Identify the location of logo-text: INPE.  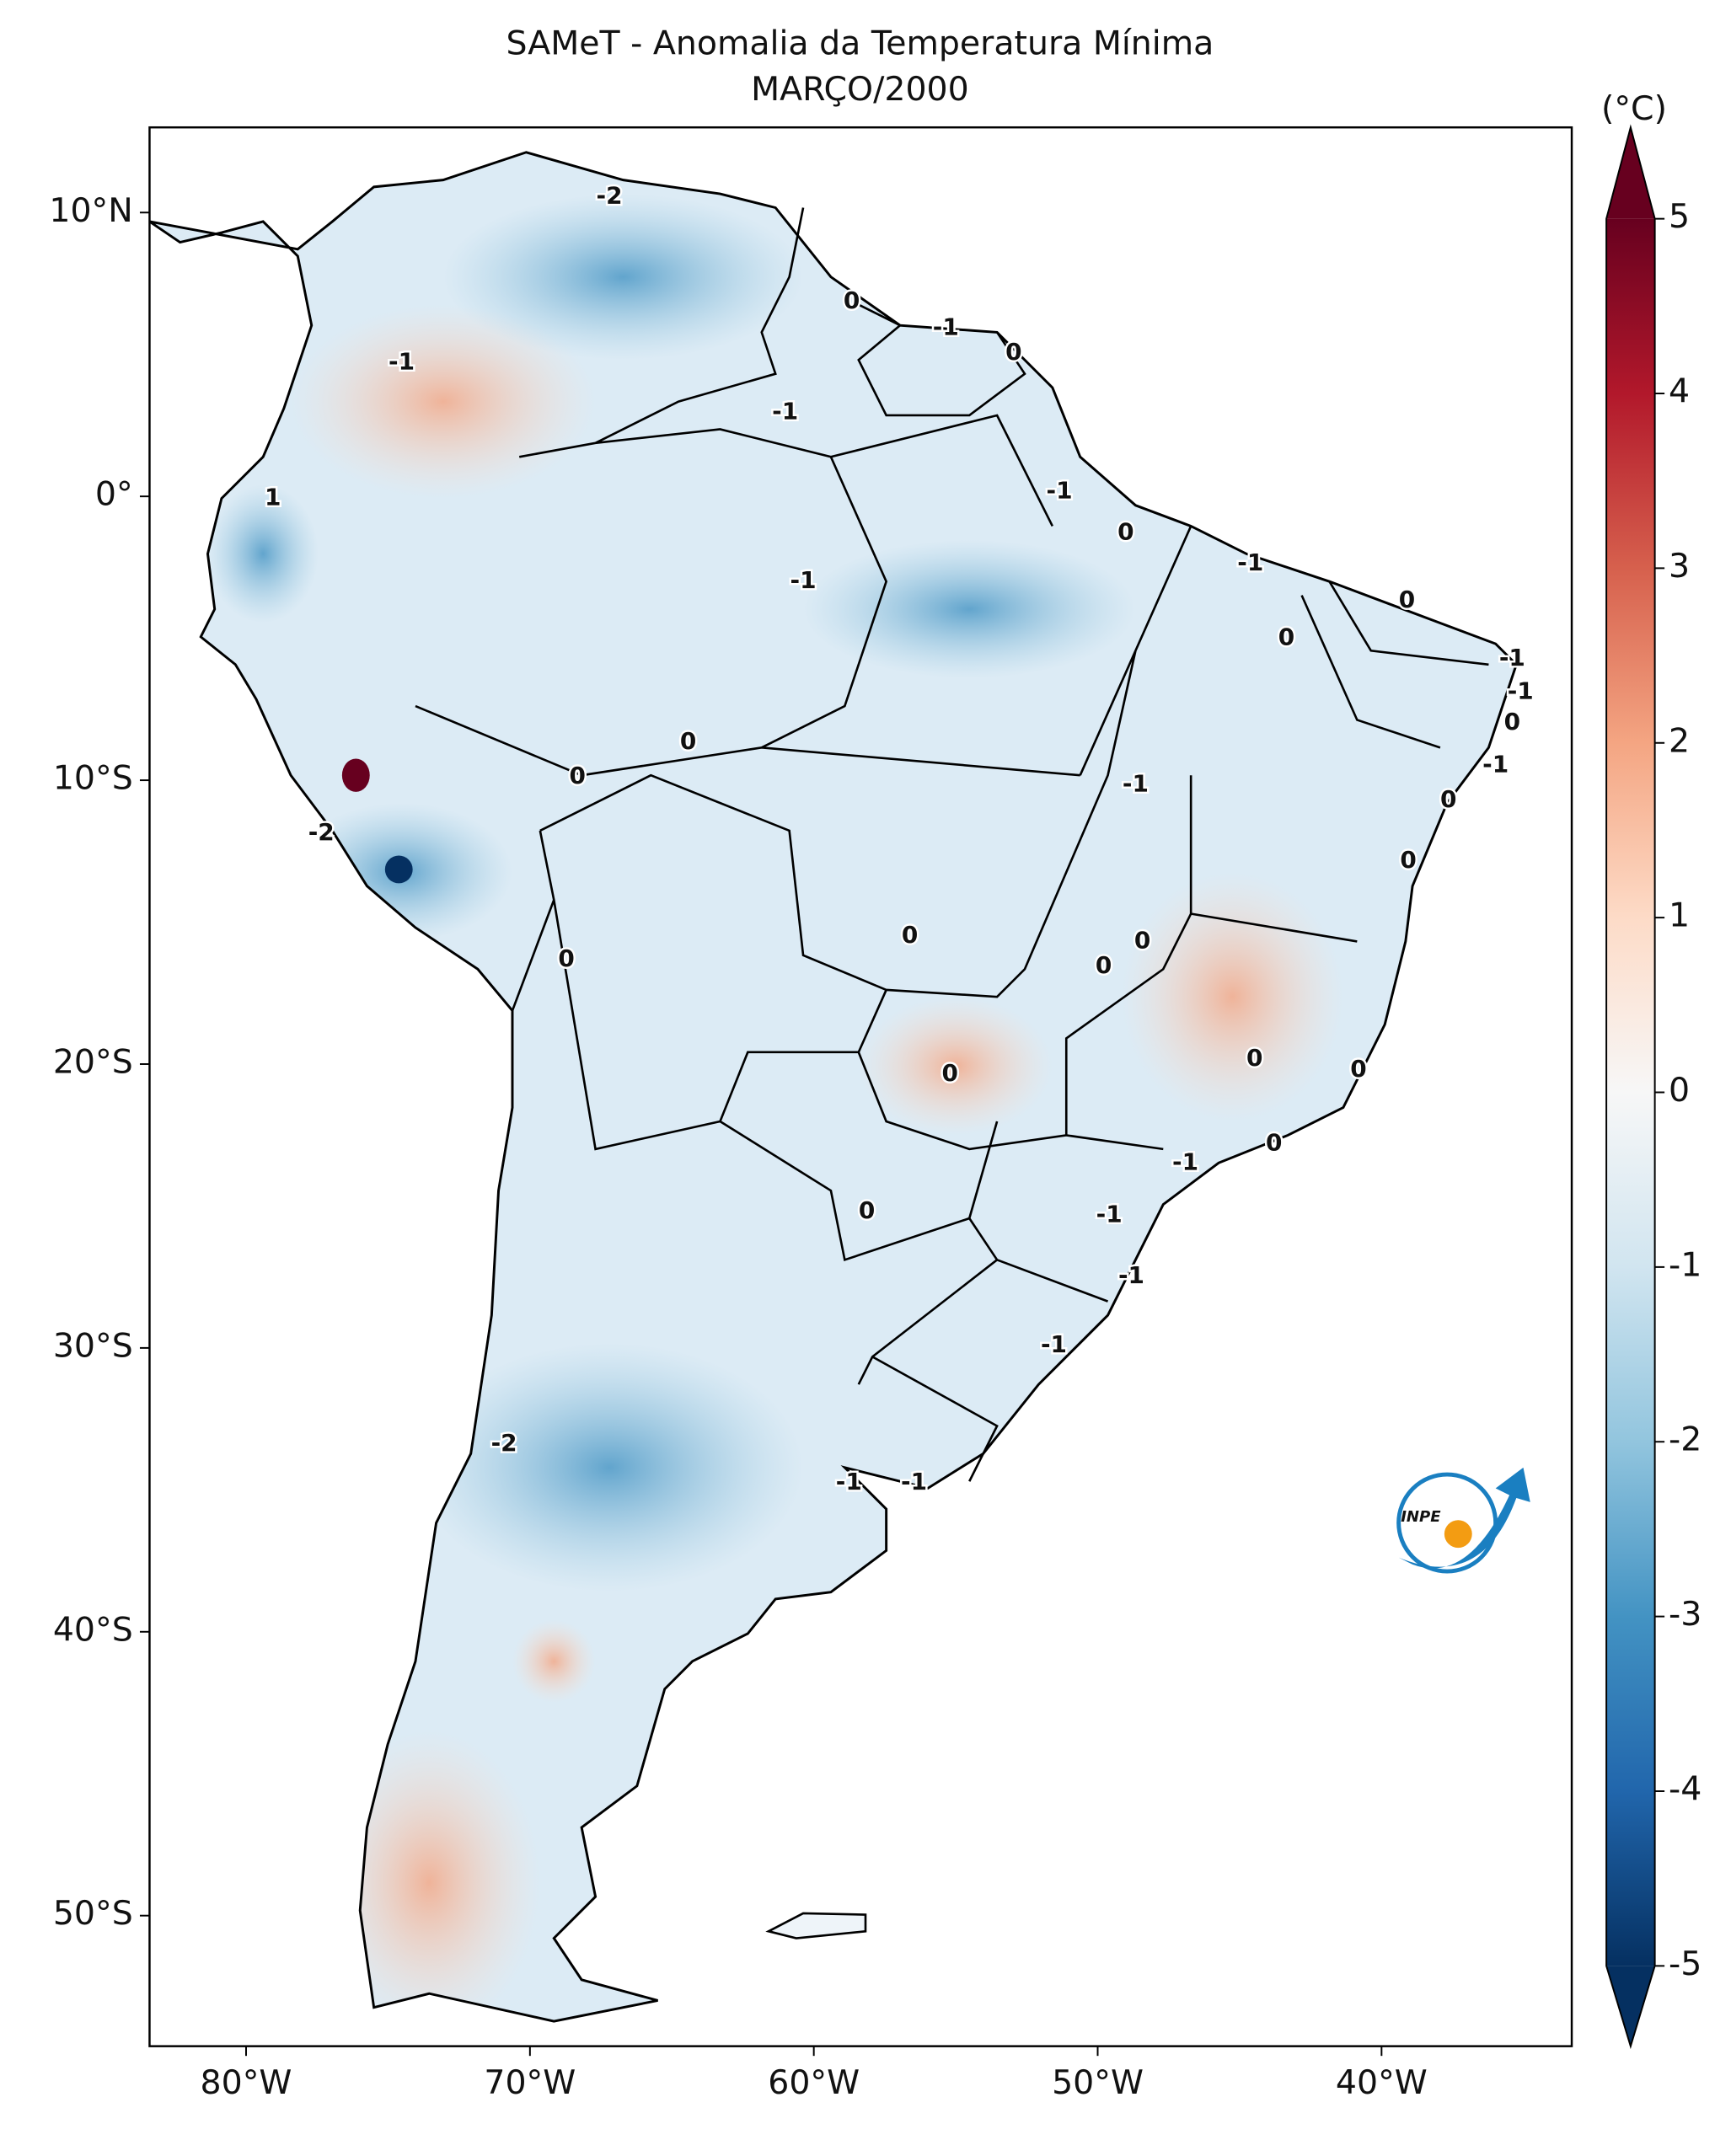
(1421, 1517).